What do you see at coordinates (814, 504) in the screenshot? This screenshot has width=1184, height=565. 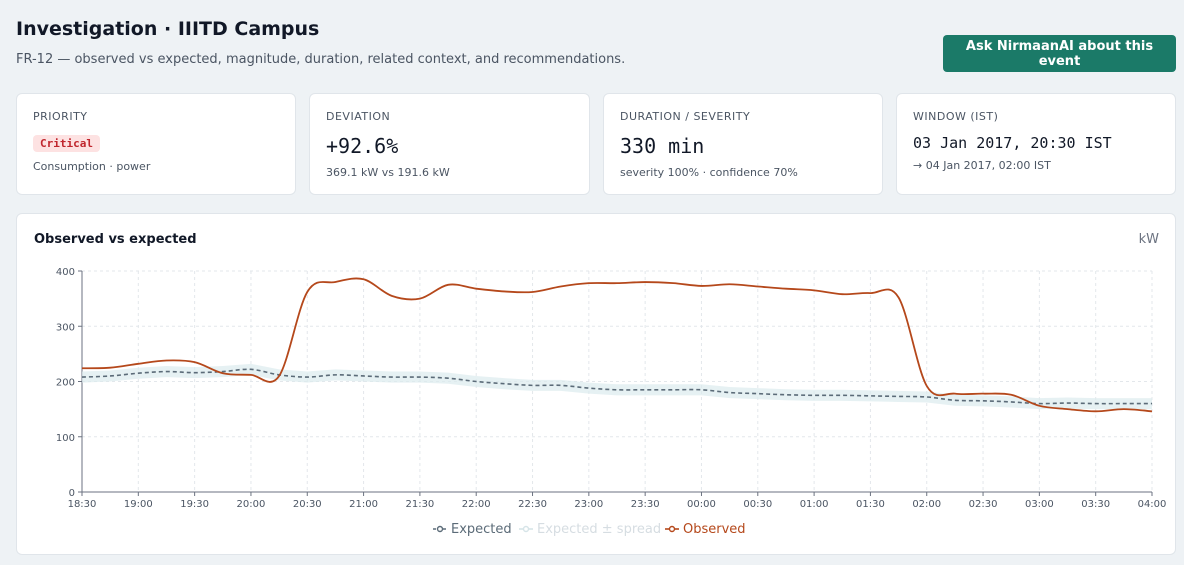 I see `x-tick-label: 01:00` at bounding box center [814, 504].